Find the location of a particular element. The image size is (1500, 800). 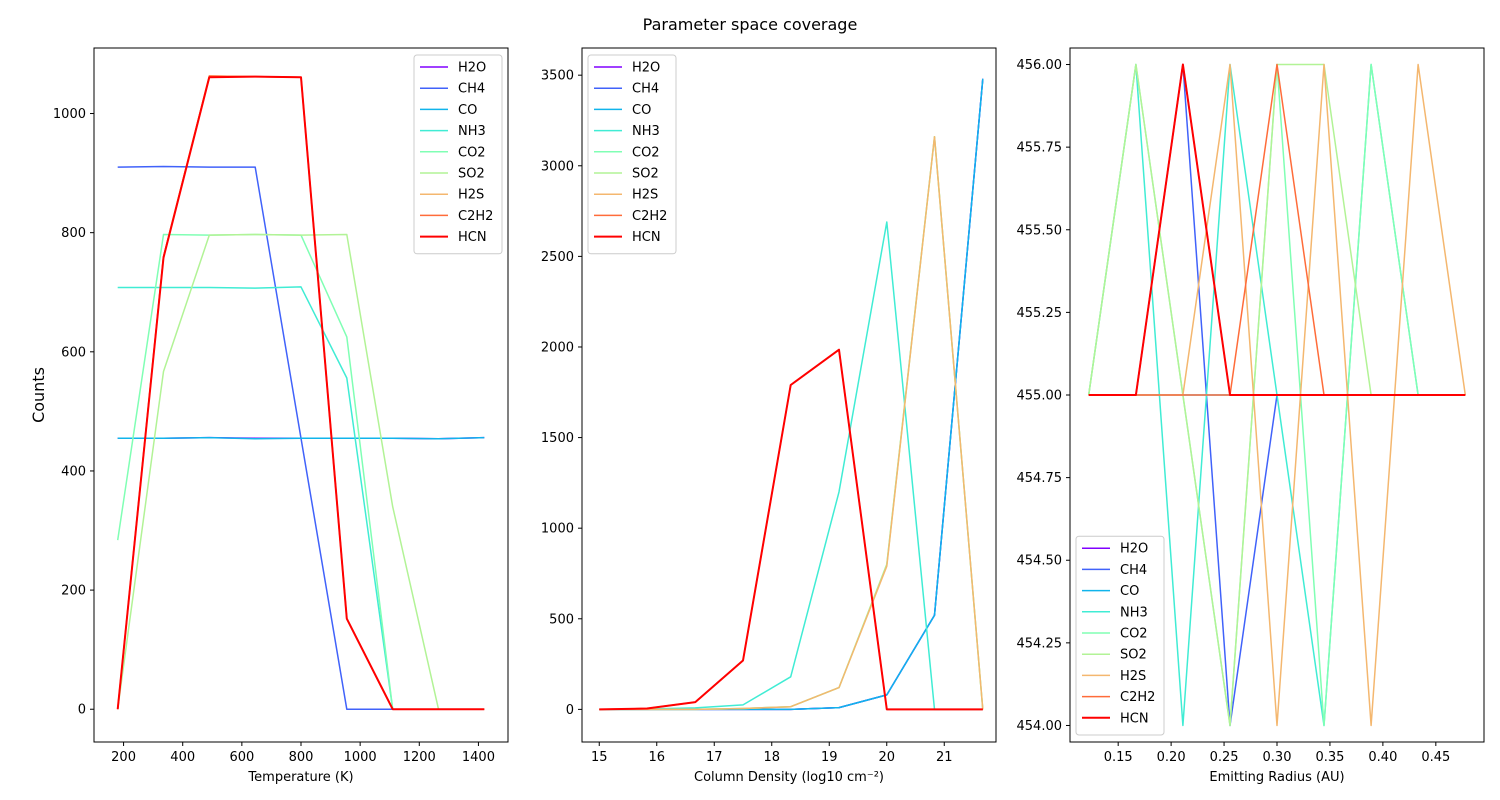

x-tick-label: 19 is located at coordinates (829, 757).